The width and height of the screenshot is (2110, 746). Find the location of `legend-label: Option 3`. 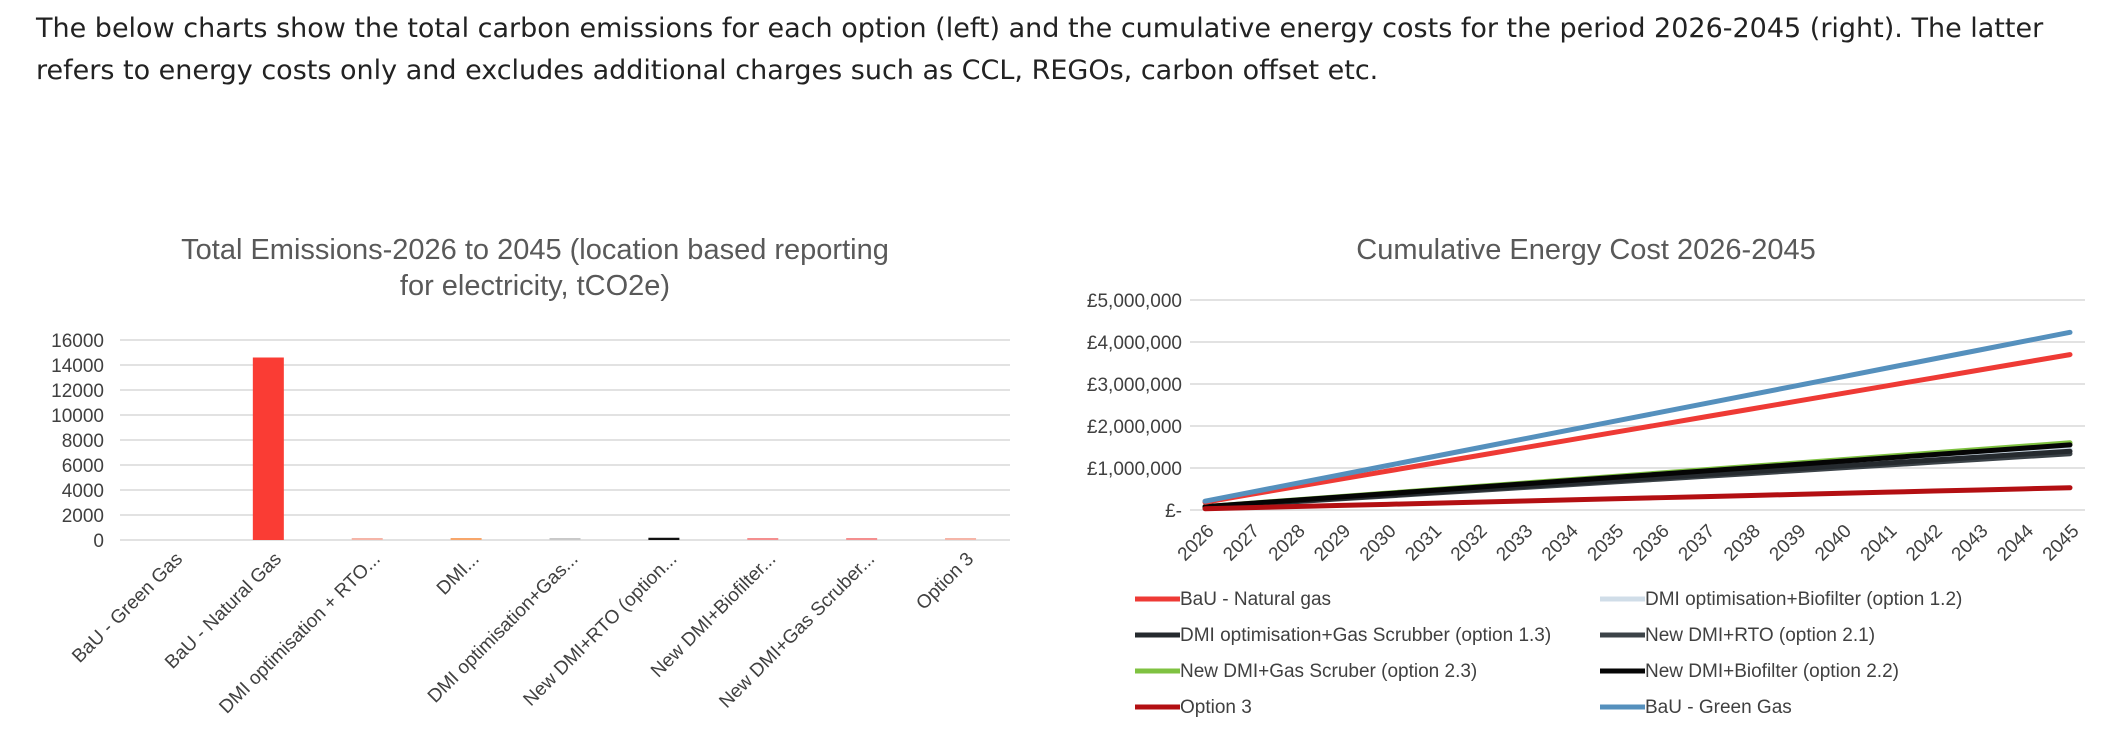

legend-label: Option 3 is located at coordinates (1216, 707).